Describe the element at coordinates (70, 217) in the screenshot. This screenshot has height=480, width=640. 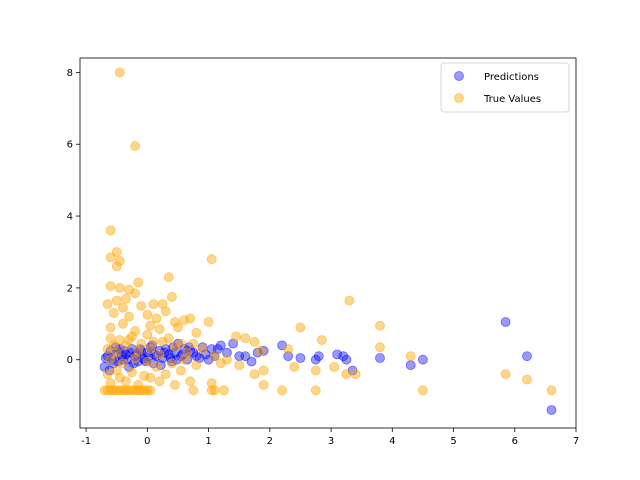
I see `y-tick-label: 4` at that location.